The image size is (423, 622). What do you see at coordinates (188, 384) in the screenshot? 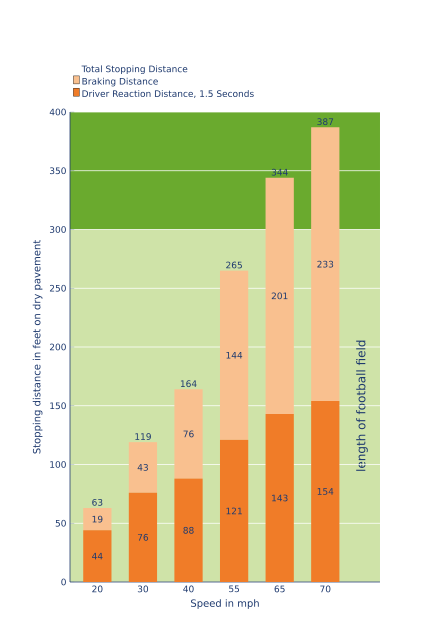
I see `total-label: 164` at bounding box center [188, 384].